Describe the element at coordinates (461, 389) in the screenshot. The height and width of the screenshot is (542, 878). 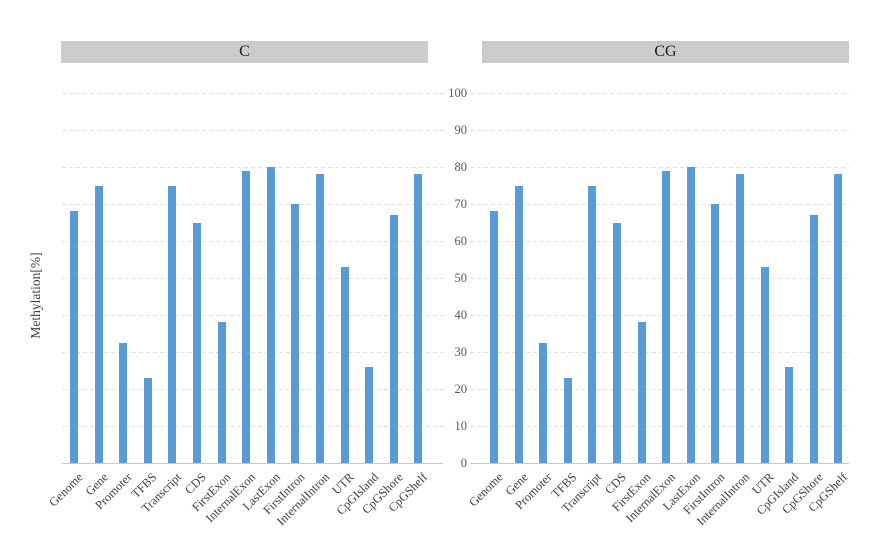
I see `y-tick-label: 20` at that location.